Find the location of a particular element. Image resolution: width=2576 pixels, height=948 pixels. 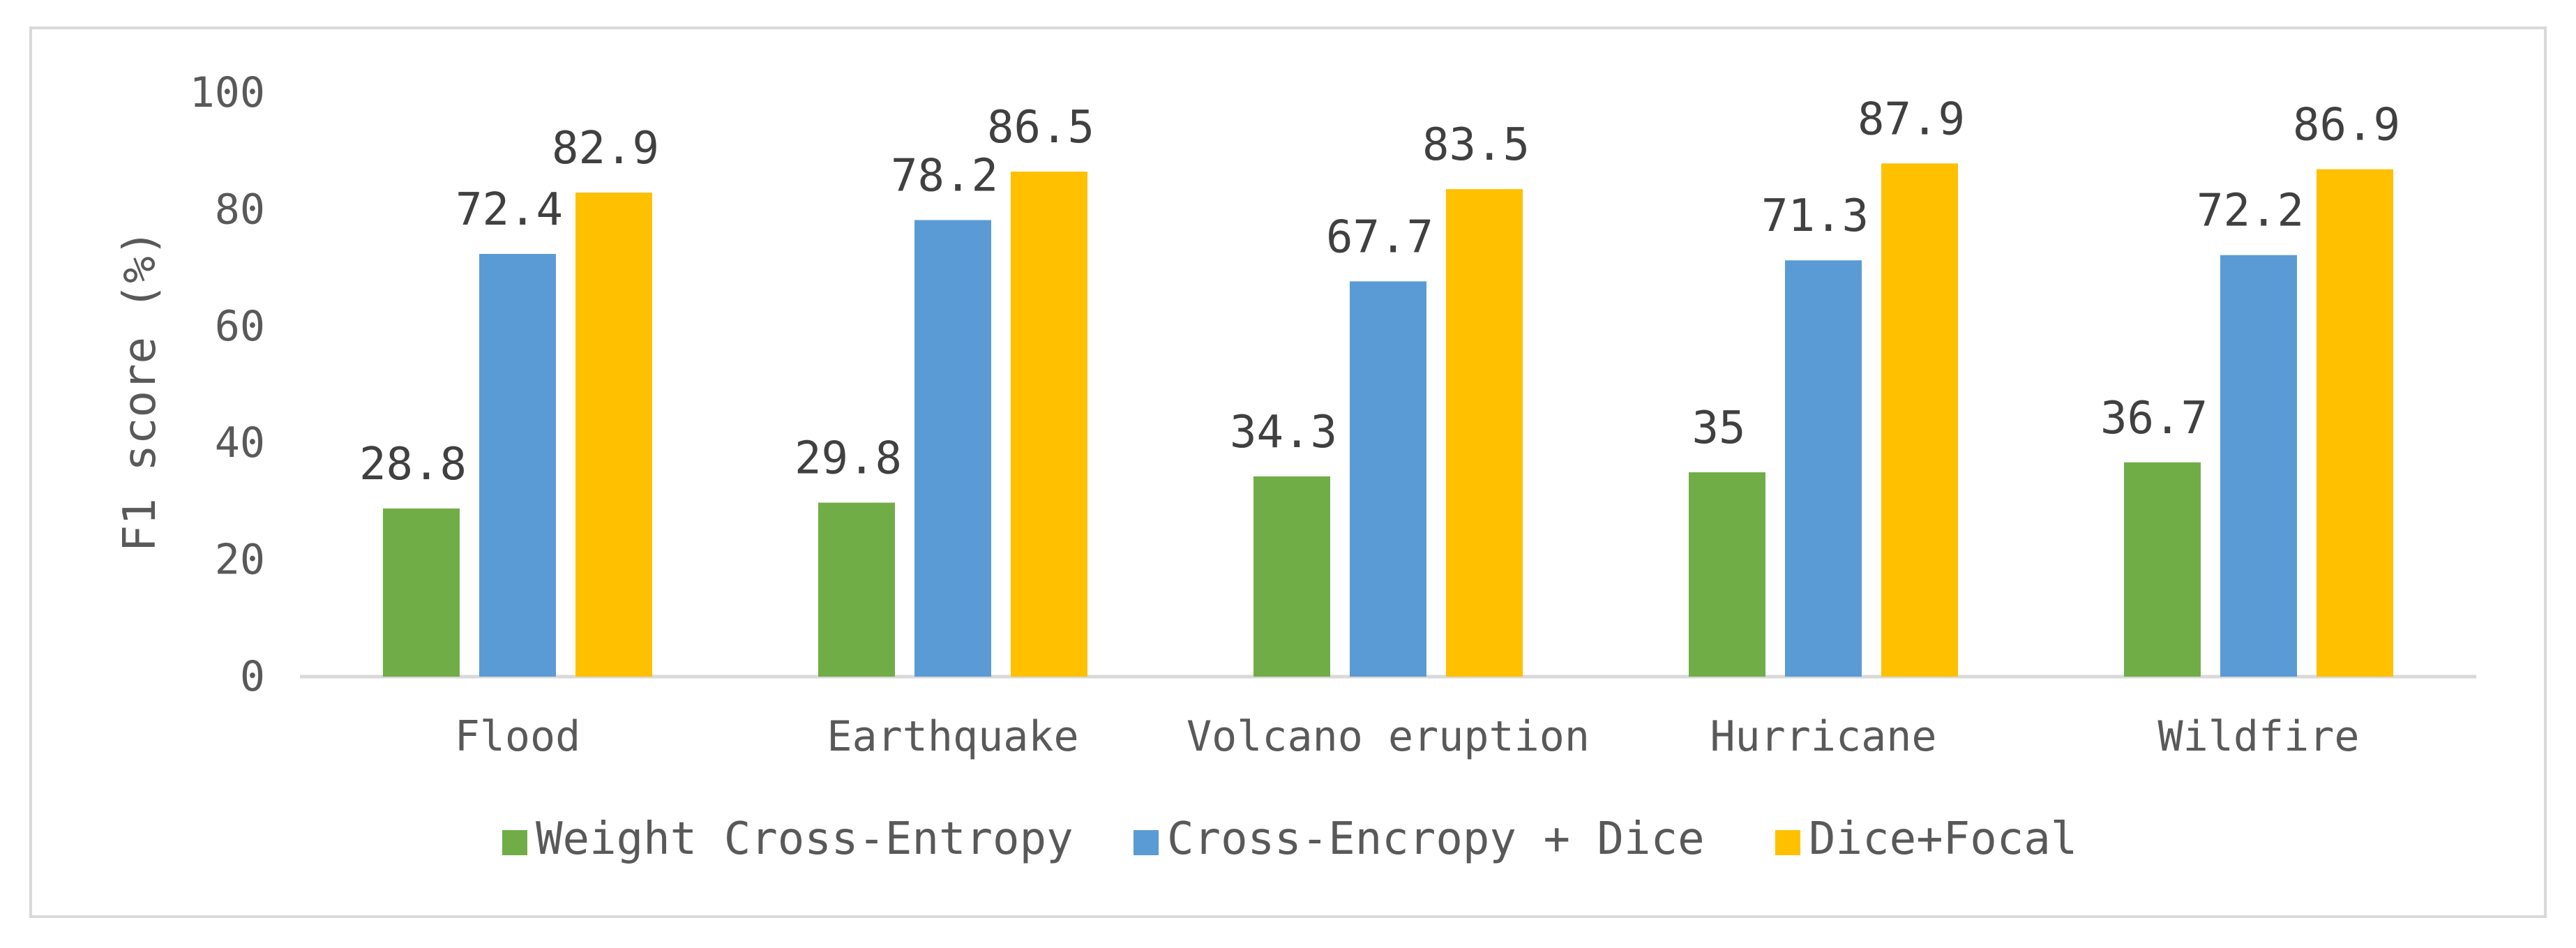

data-label-1-1: 28.8 is located at coordinates (413, 464).